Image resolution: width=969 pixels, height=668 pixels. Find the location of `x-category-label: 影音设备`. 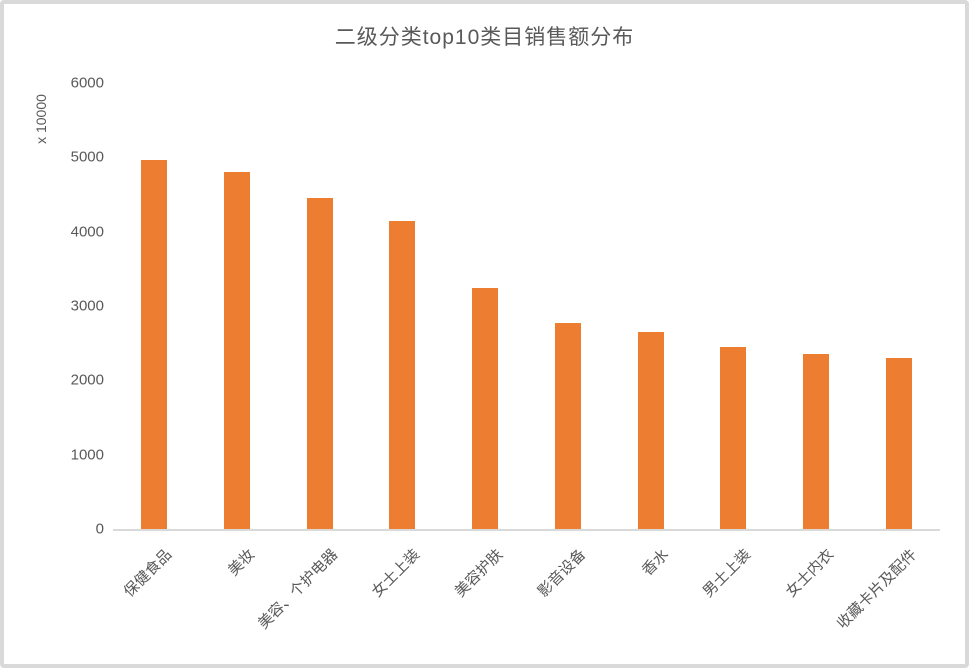

x-category-label: 影音设备 is located at coordinates (562, 573).